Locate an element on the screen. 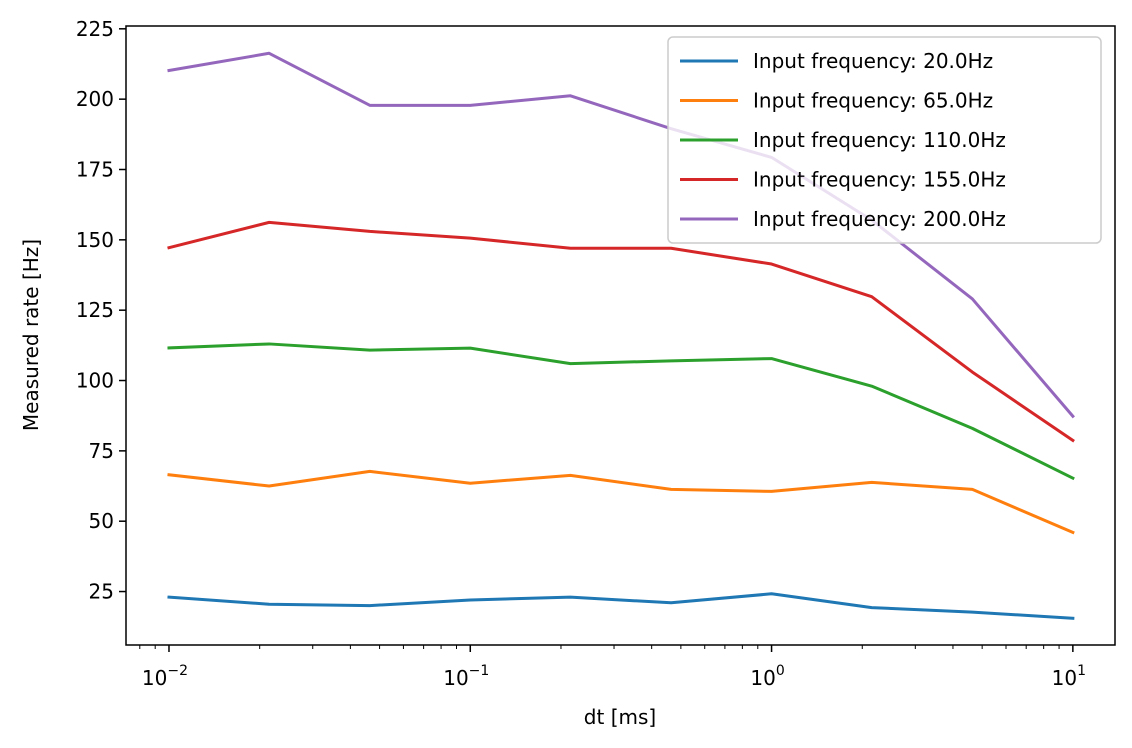 Image resolution: width=1132 pixels, height=748 pixels. y-tick-label: 25 is located at coordinates (101, 592).